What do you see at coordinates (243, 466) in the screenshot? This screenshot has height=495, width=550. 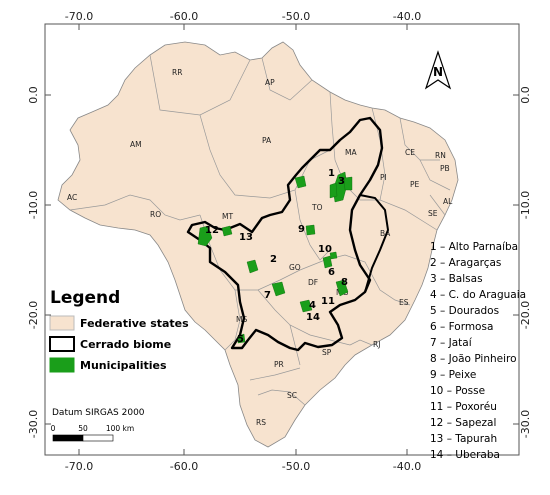 I see `bottom-longitude-labels: -70.0 -60.0 -50.0 -40.0` at bounding box center [243, 466].